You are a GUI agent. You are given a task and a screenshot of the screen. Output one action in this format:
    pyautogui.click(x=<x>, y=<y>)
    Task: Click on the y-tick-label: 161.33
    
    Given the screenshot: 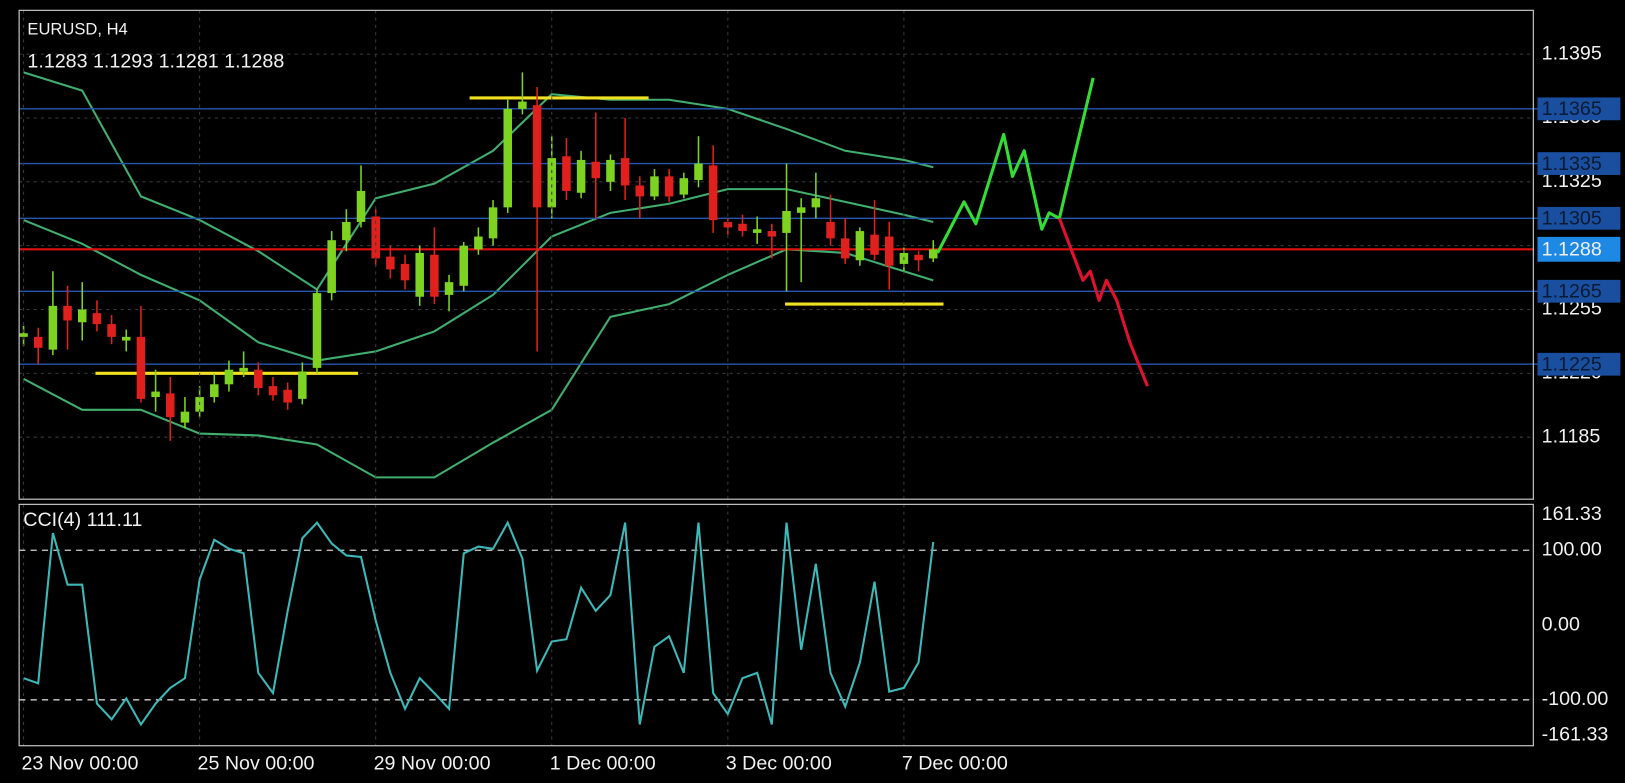 What is the action you would take?
    pyautogui.click(x=1572, y=514)
    